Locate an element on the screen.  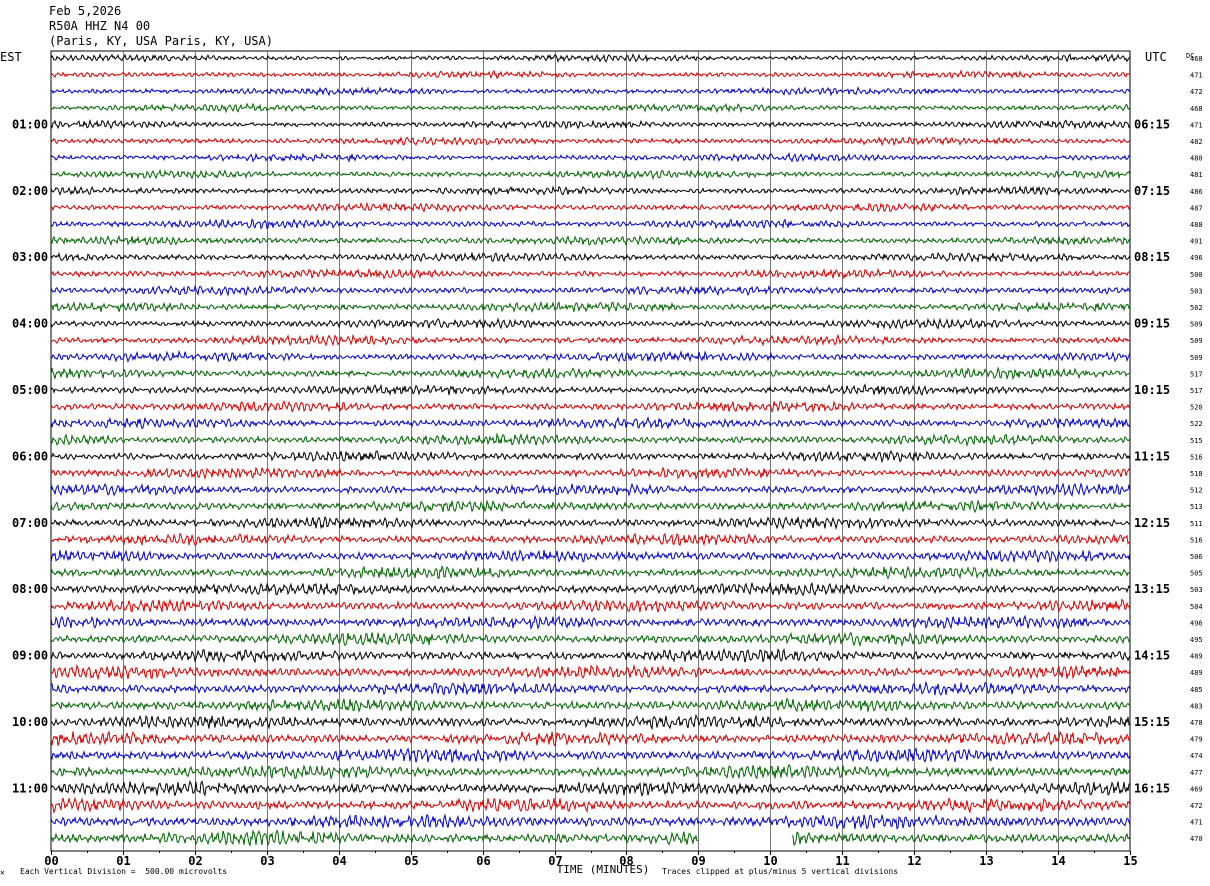
utc-hour-label: 11:15 is located at coordinates (1152, 456).